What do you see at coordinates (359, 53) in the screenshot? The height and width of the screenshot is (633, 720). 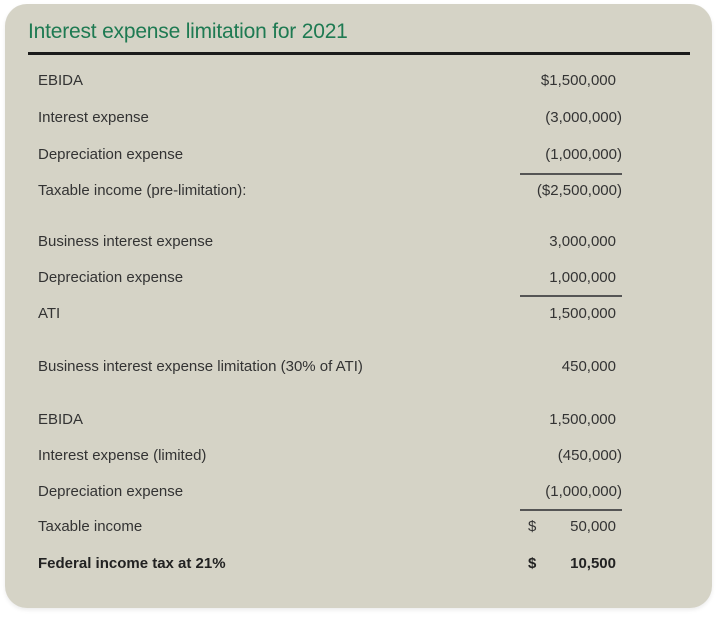 I see `title-rule` at bounding box center [359, 53].